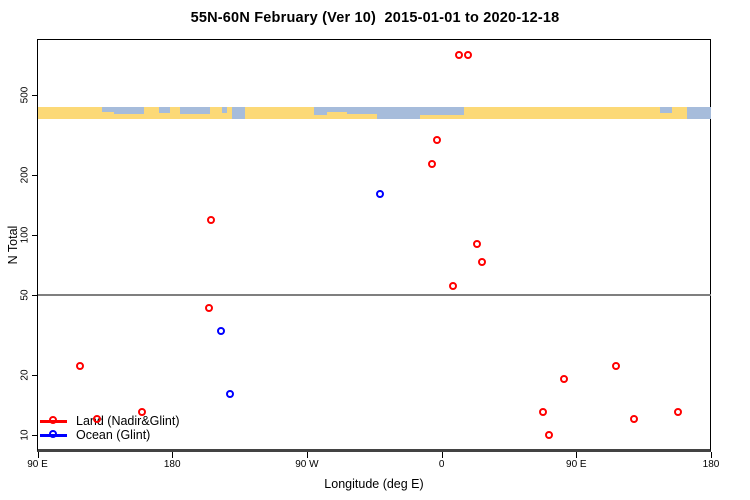  I want to click on legend-marker-ocean-icon, so click(53, 434).